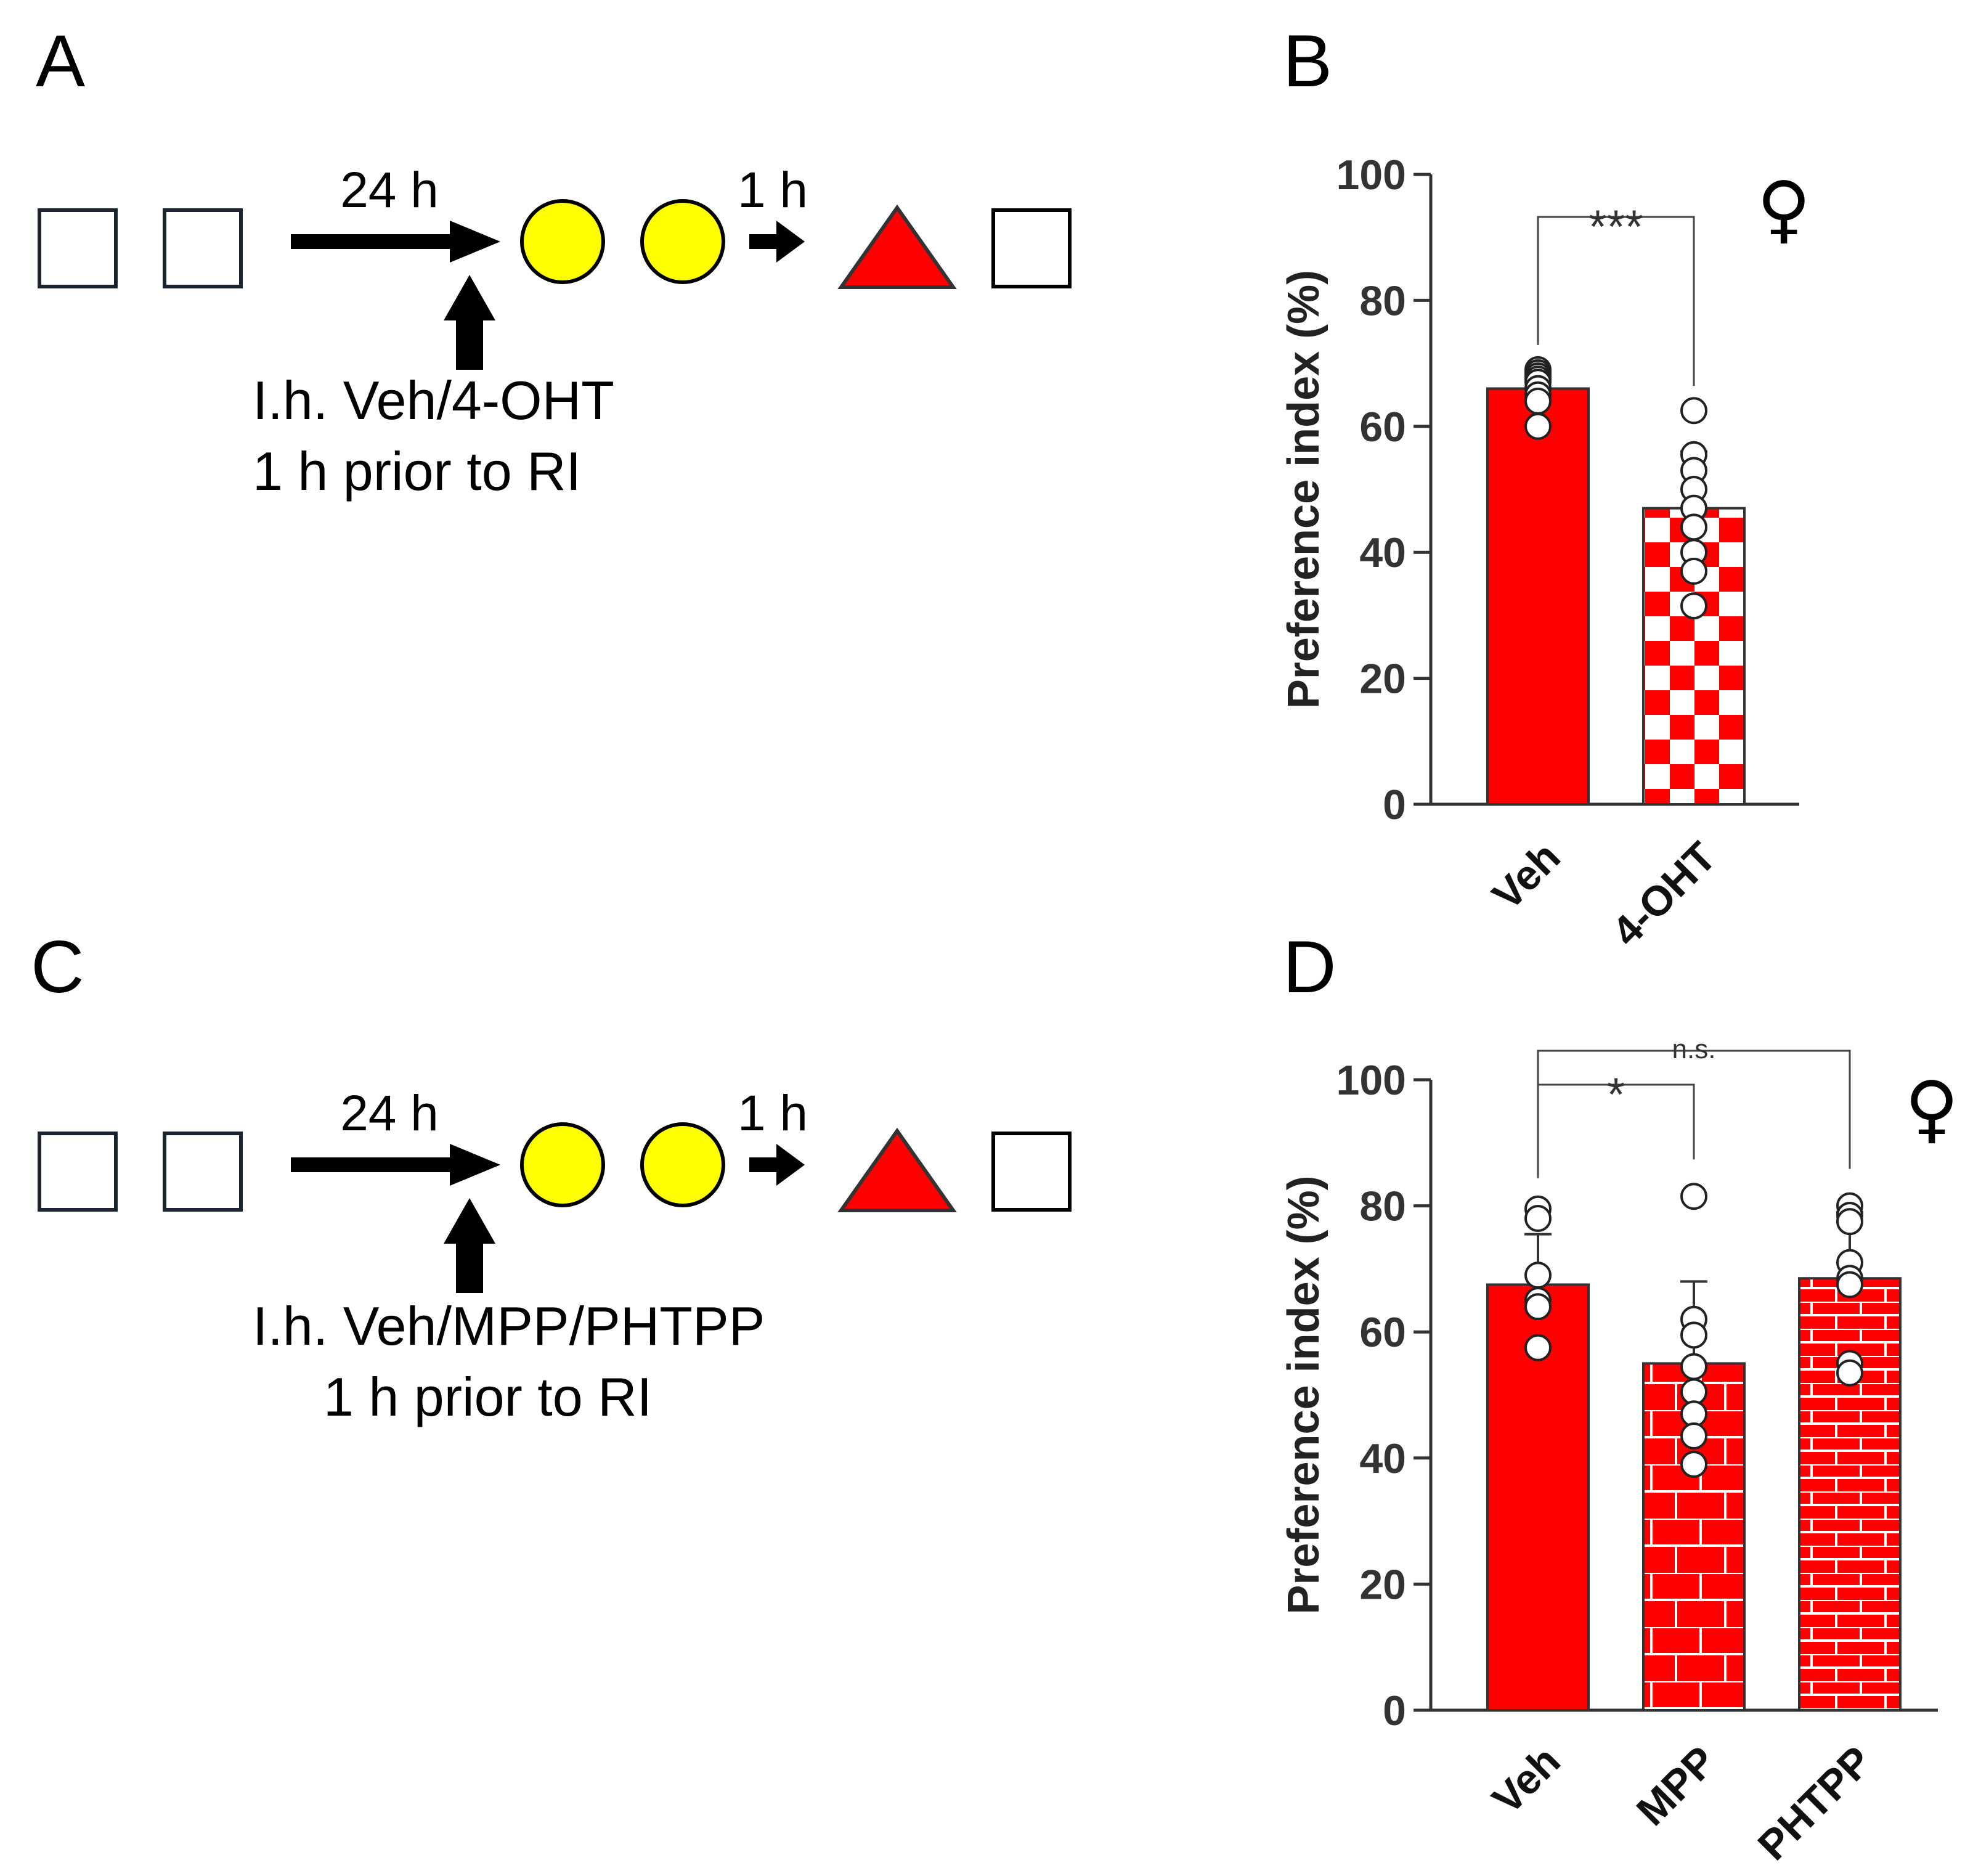  I want to click on panel-letter-d: D, so click(1309, 967).